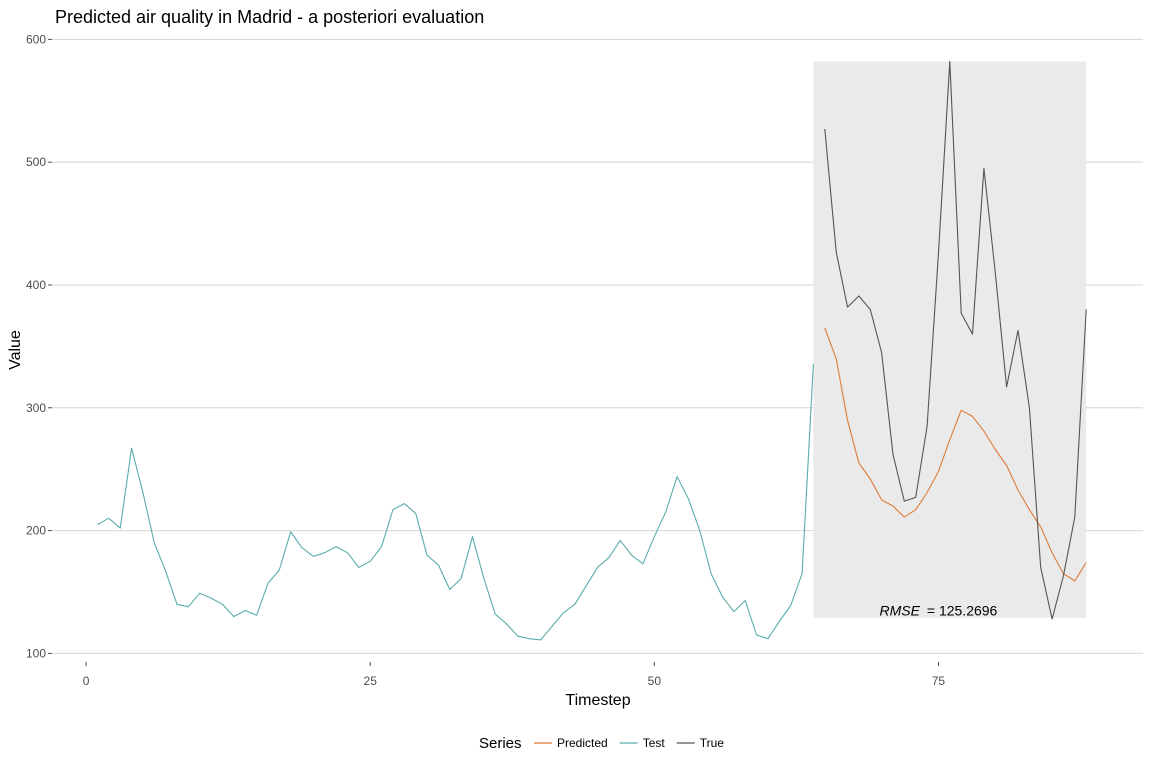 Image resolution: width=1152 pixels, height=768 pixels. Describe the element at coordinates (36, 39) in the screenshot. I see `y-tick-label: 600` at that location.